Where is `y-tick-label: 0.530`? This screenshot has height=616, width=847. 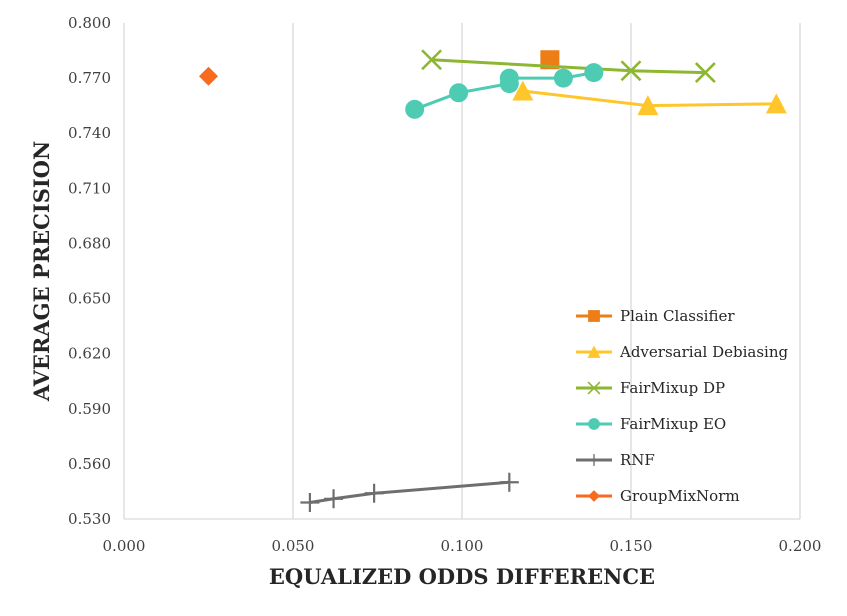 y-tick-label: 0.530 is located at coordinates (89, 519).